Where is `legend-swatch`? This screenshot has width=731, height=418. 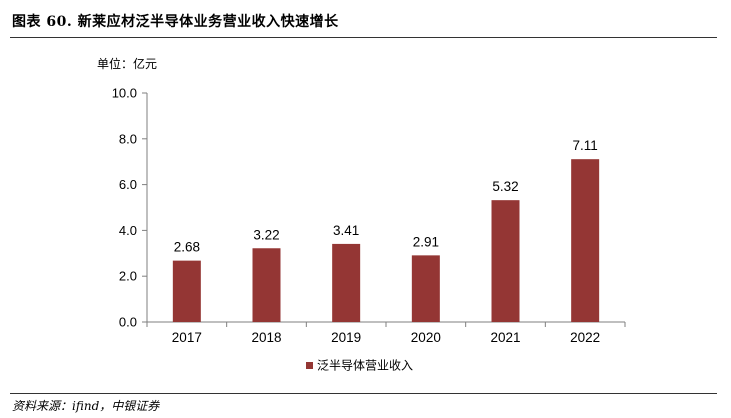 legend-swatch is located at coordinates (309, 365).